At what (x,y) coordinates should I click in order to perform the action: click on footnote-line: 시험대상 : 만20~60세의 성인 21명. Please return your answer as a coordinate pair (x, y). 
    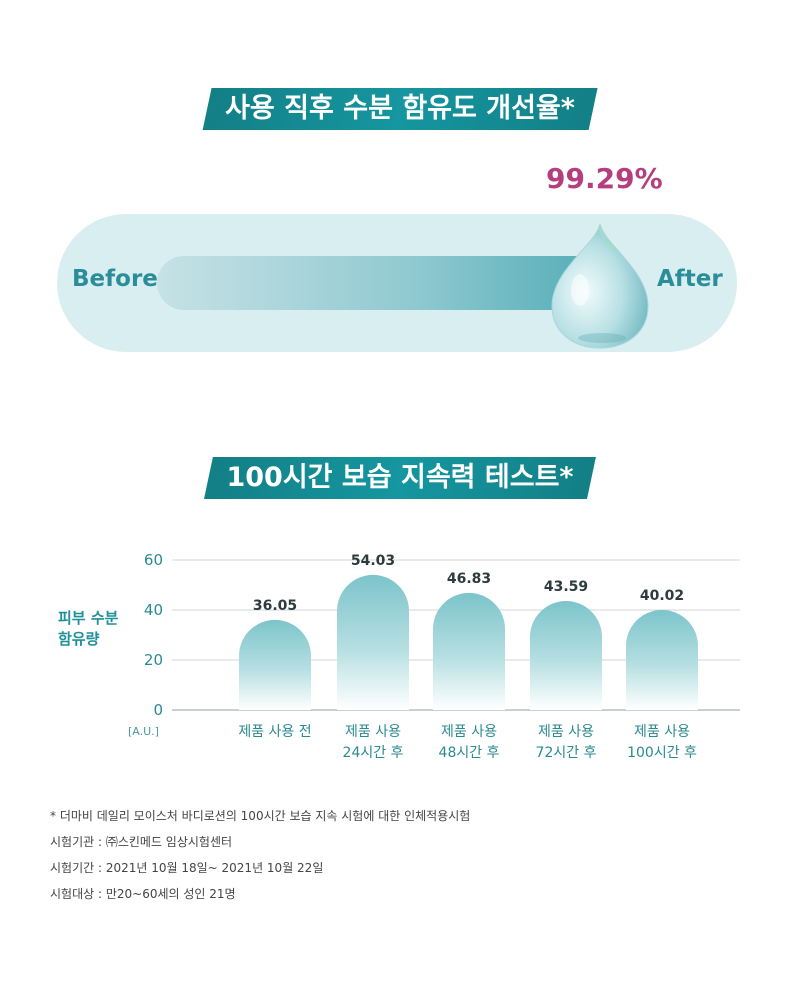
    Looking at the image, I should click on (143, 894).